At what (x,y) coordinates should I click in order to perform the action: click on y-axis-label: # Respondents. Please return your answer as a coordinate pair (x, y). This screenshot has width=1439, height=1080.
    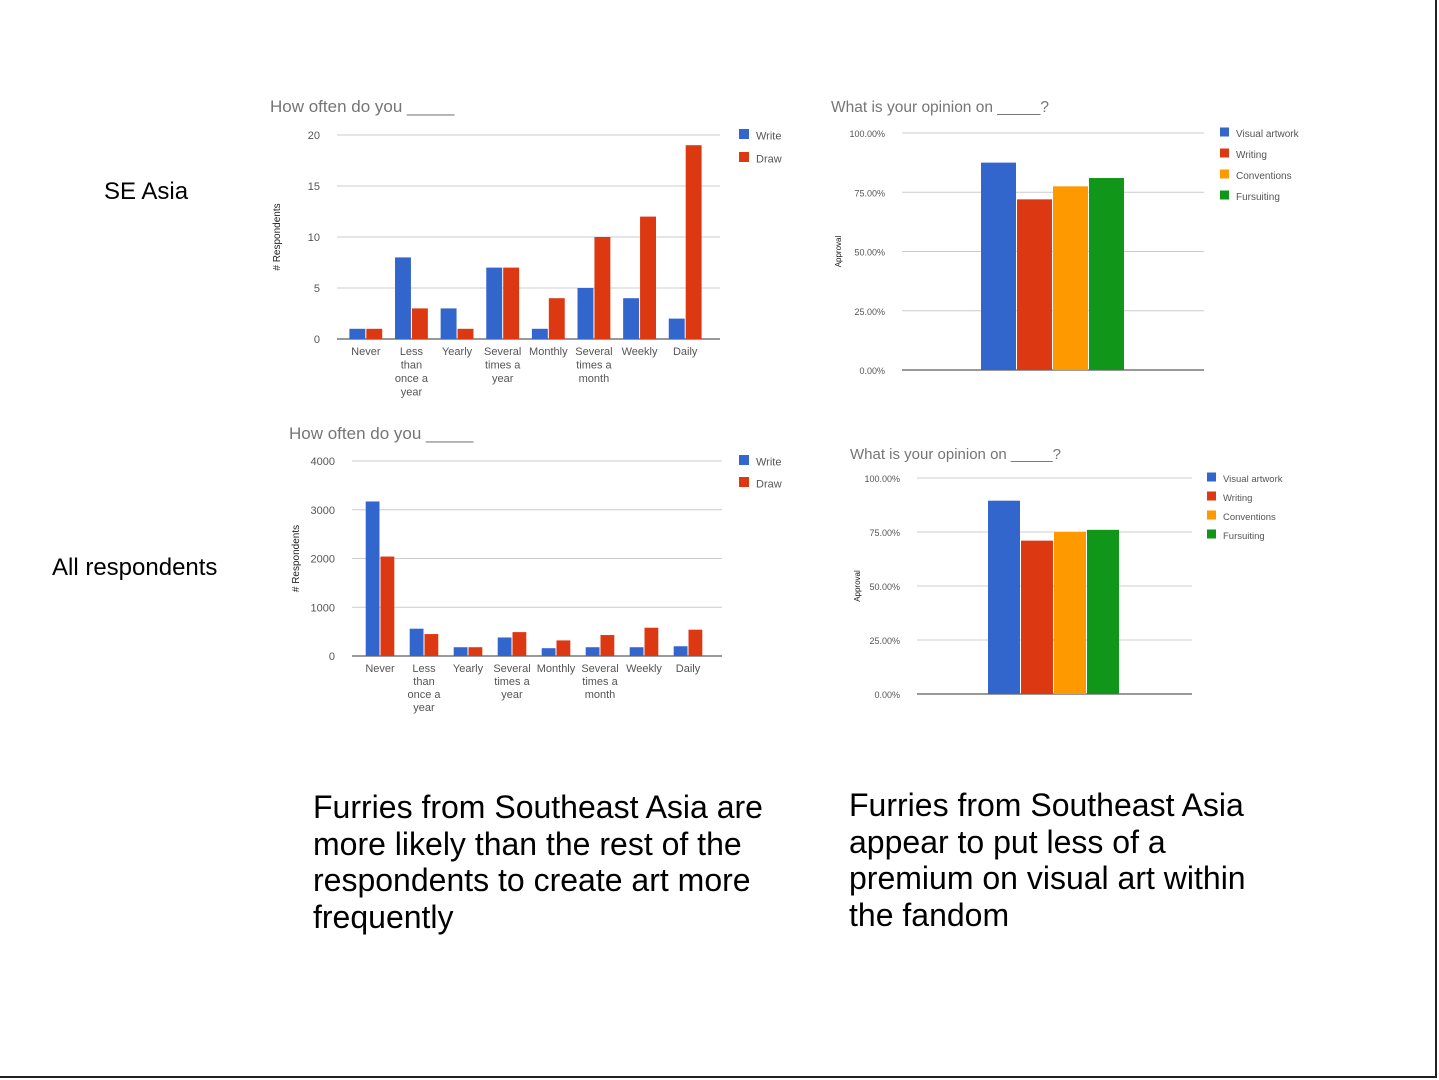
    Looking at the image, I should click on (296, 558).